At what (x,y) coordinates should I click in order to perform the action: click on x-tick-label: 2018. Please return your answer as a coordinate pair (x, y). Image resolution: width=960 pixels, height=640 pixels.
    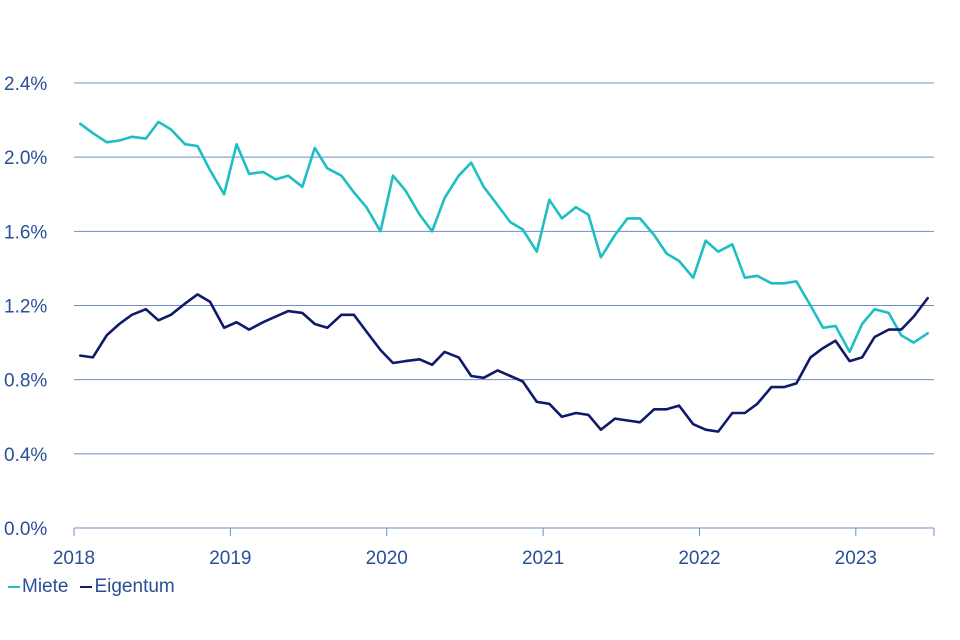
    Looking at the image, I should click on (74, 558).